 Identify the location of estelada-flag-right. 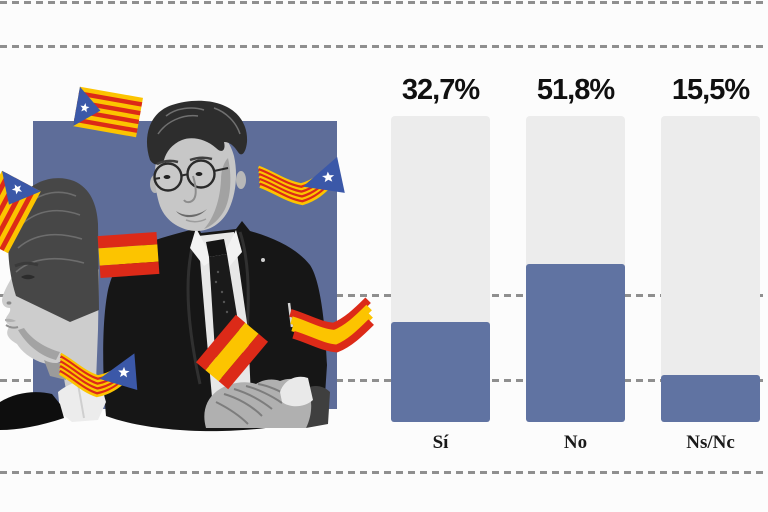
(300, 183).